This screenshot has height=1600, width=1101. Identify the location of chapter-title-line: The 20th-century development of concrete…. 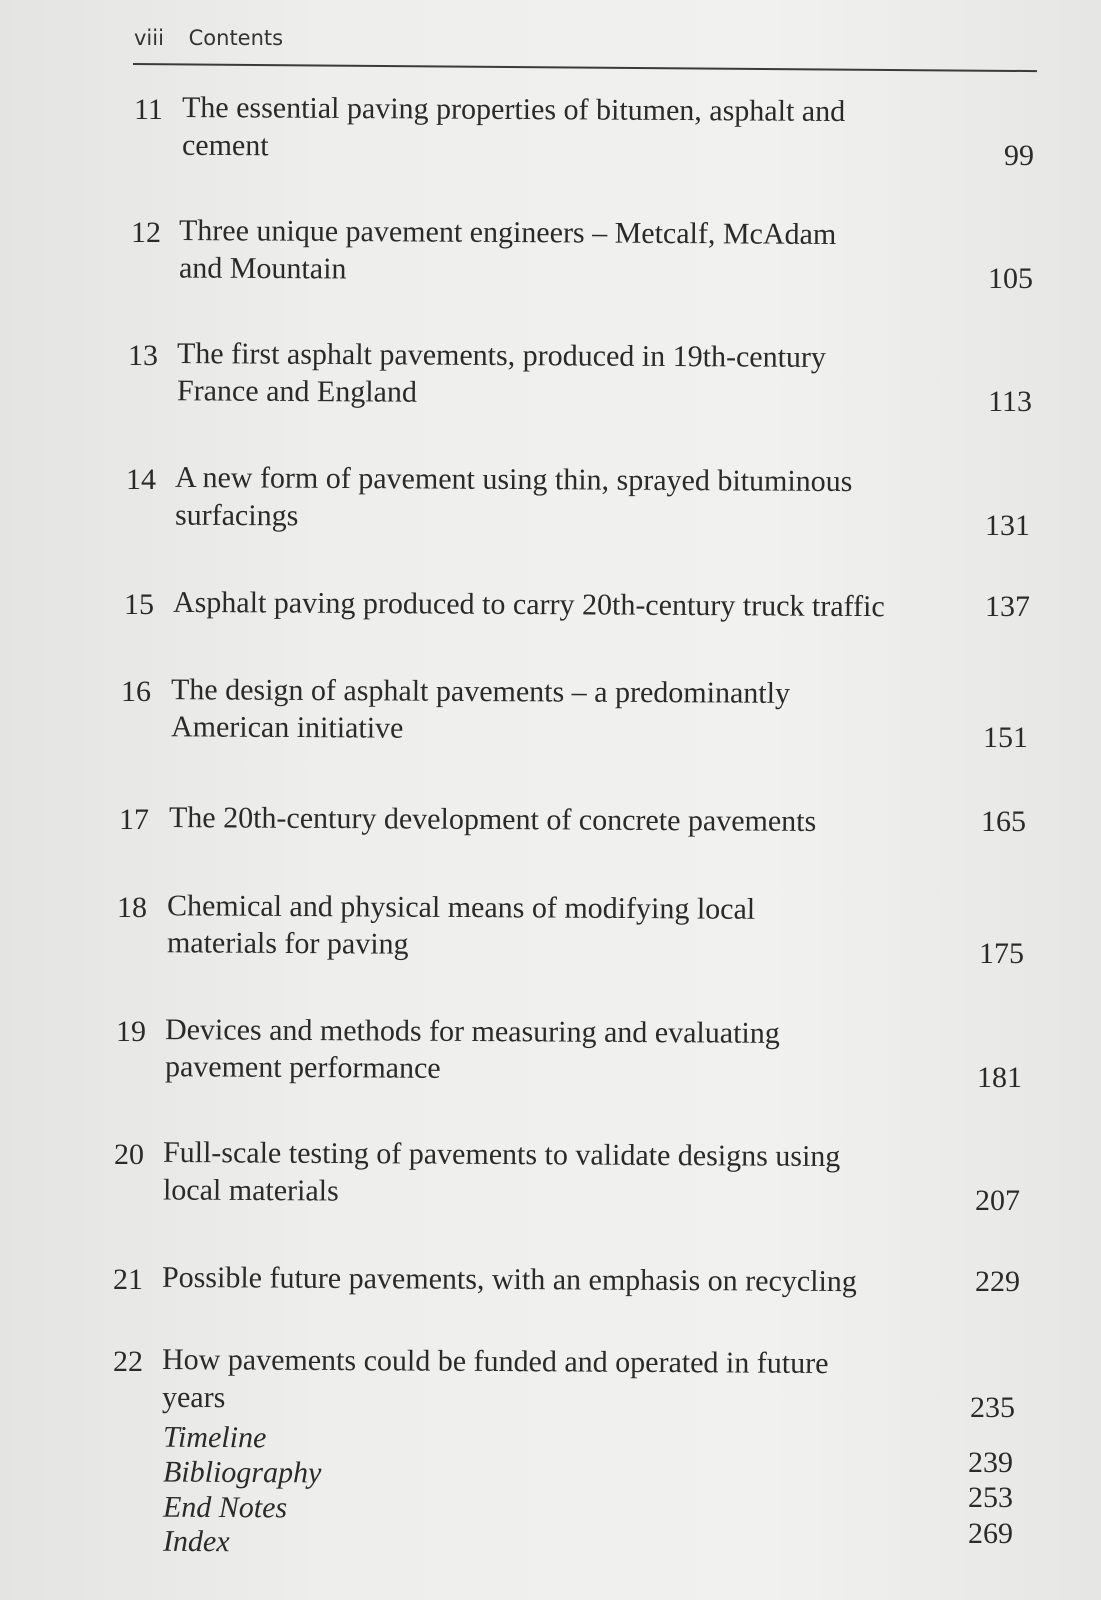
(492, 819).